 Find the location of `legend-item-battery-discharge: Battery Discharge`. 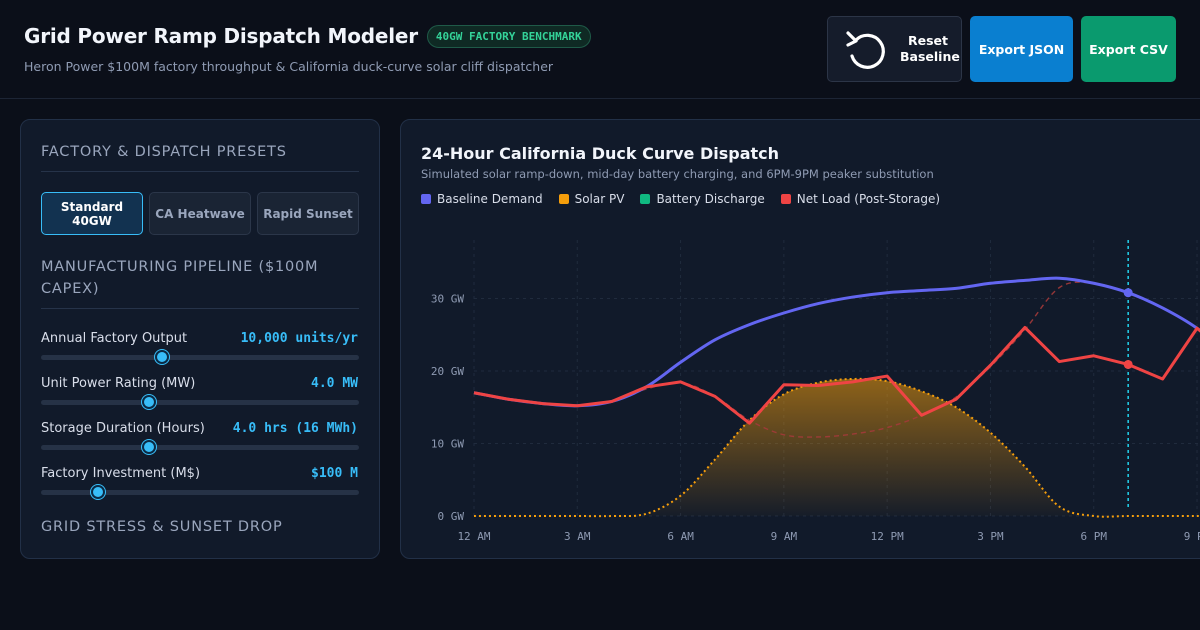

legend-item-battery-discharge: Battery Discharge is located at coordinates (702, 199).